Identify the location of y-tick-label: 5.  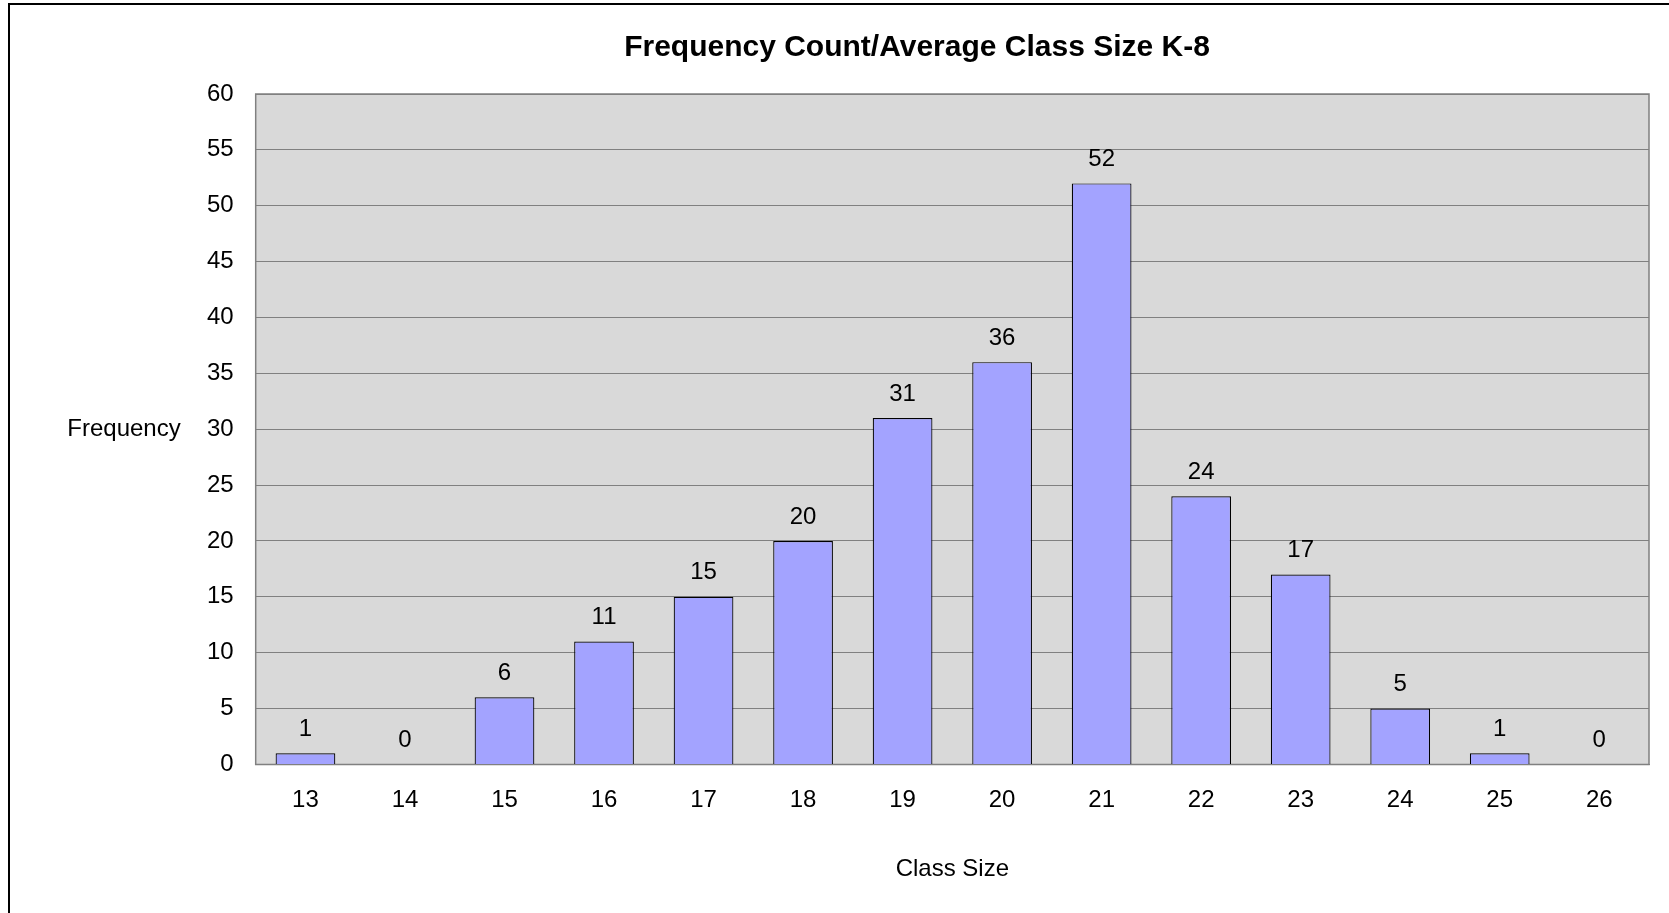
(227, 707).